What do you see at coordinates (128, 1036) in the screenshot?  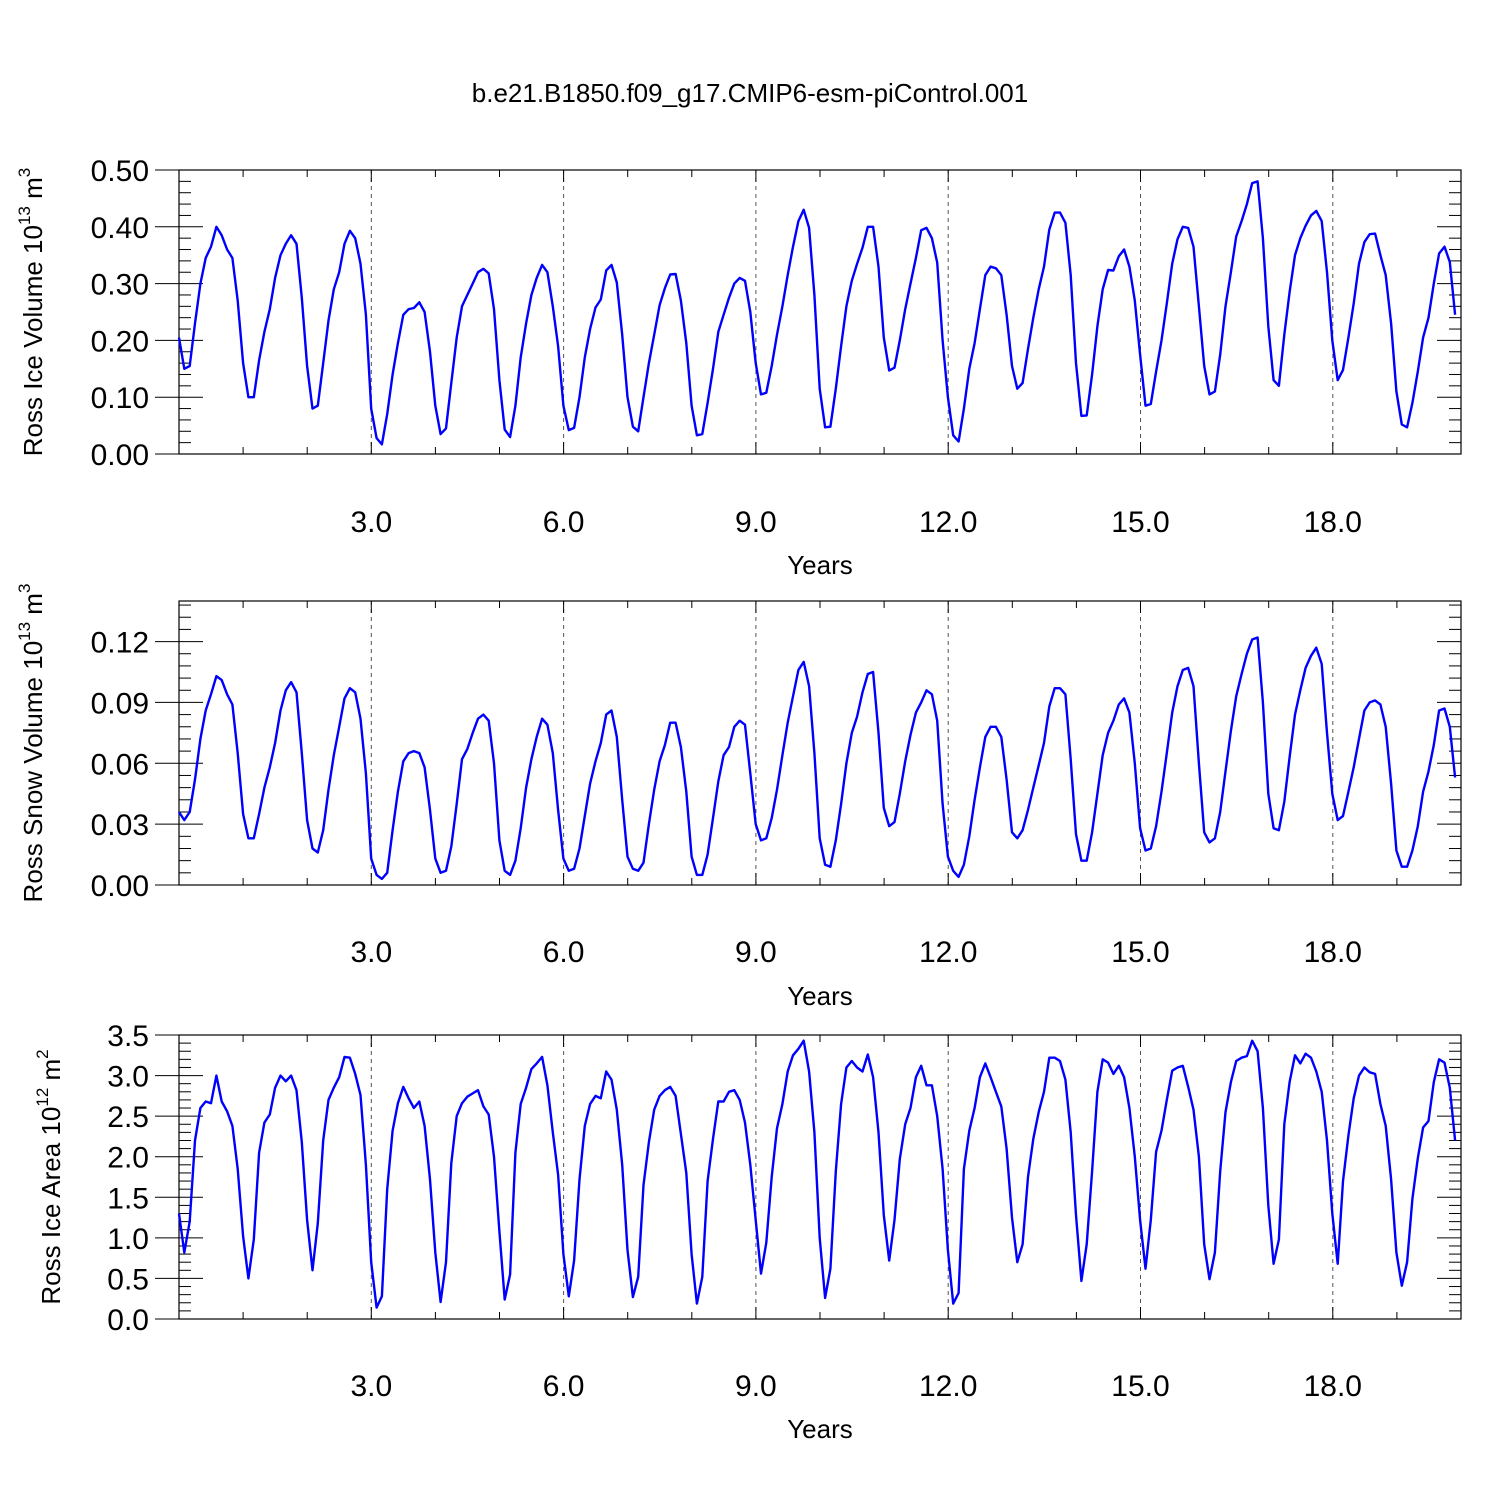 I see `y-tick-label: 3.5` at bounding box center [128, 1036].